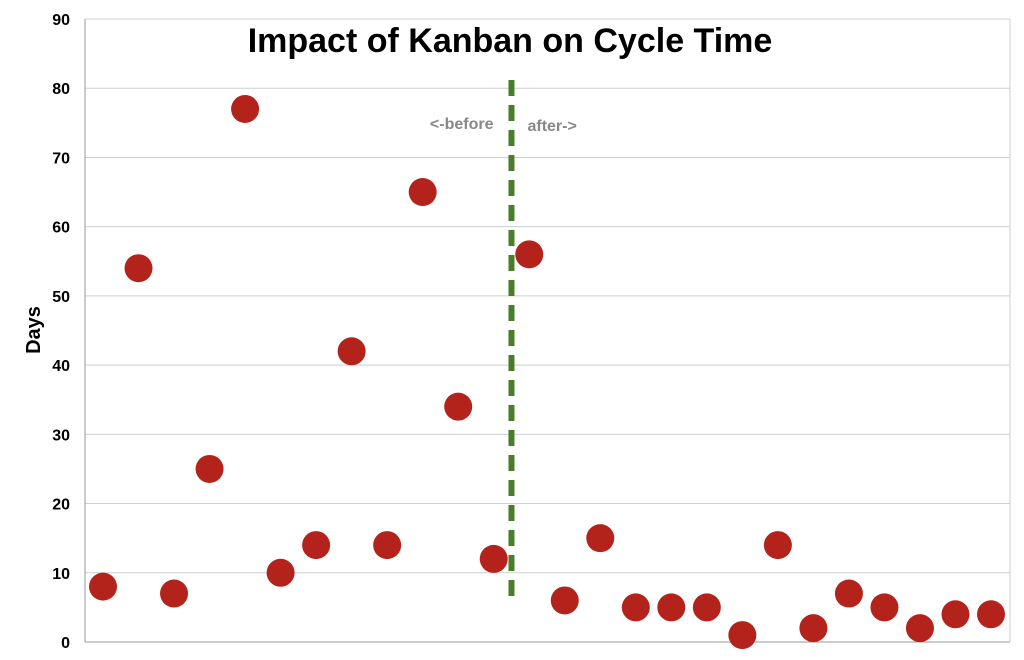 Image resolution: width=1024 pixels, height=660 pixels. What do you see at coordinates (61, 435) in the screenshot?
I see `y-tick-label: 30` at bounding box center [61, 435].